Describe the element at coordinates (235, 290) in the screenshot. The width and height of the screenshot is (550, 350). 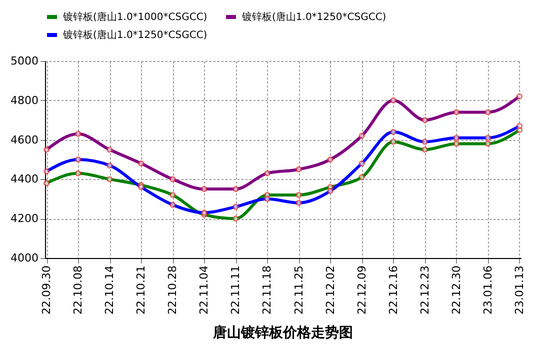
I see `x-tick-label: 22.11.11` at that location.